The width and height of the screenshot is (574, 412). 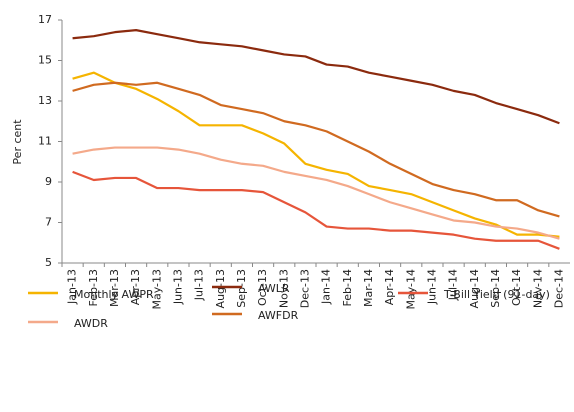 I want to click on y-tick-label: 11, so click(x=45, y=141).